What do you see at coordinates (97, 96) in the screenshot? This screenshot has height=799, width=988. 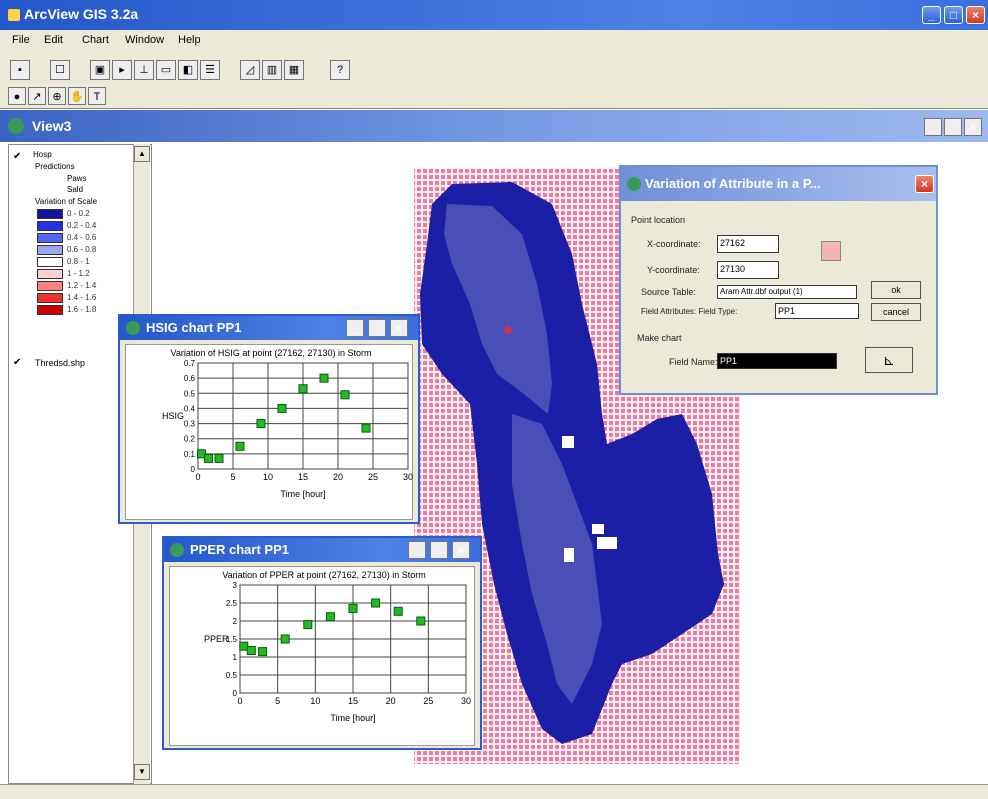 I see `text-tool-icon: T` at bounding box center [97, 96].